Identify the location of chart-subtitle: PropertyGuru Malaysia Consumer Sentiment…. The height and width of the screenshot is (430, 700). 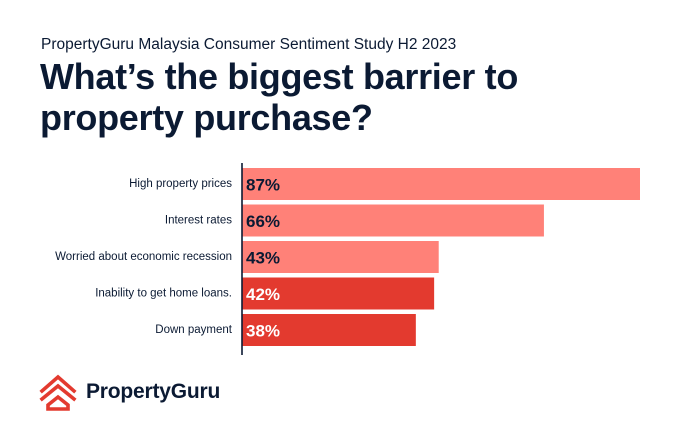
(249, 44).